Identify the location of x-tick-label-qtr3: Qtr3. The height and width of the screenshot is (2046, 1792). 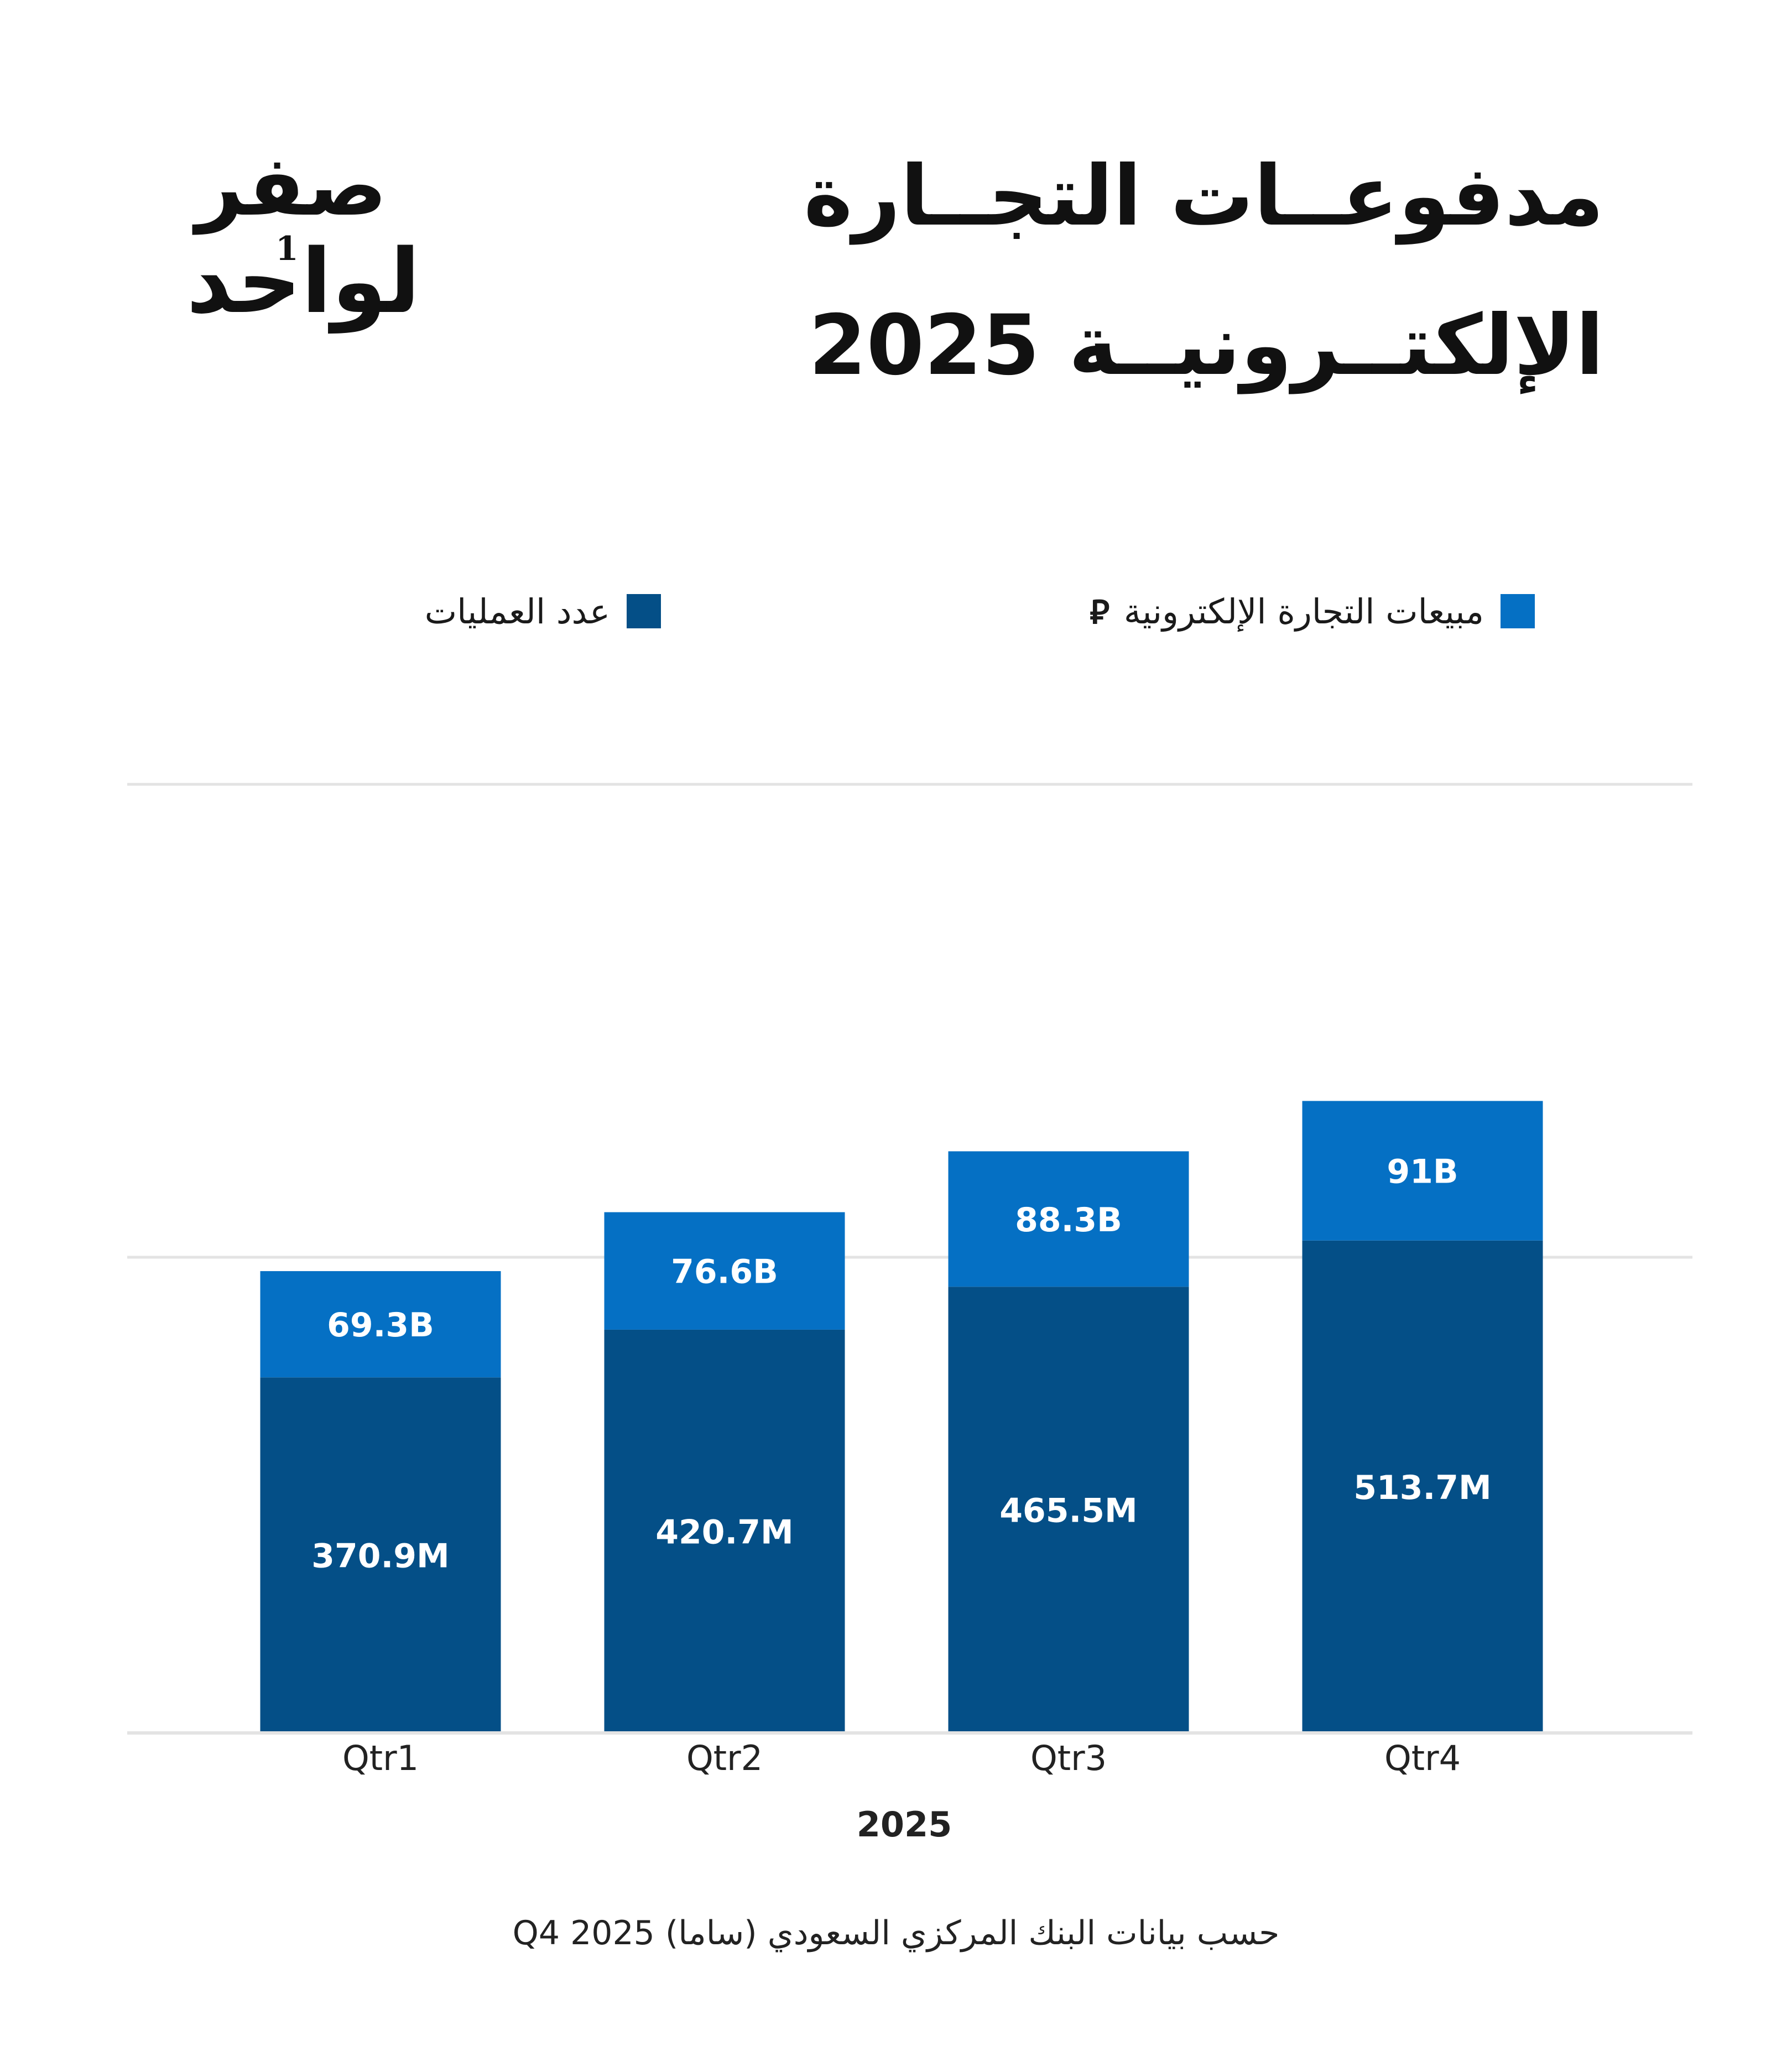
(1068, 1758).